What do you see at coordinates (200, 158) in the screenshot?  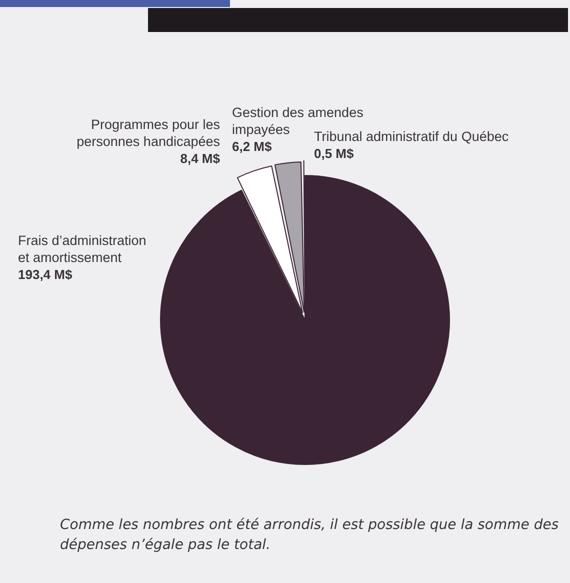 I see `data-label: 8,4 M$` at bounding box center [200, 158].